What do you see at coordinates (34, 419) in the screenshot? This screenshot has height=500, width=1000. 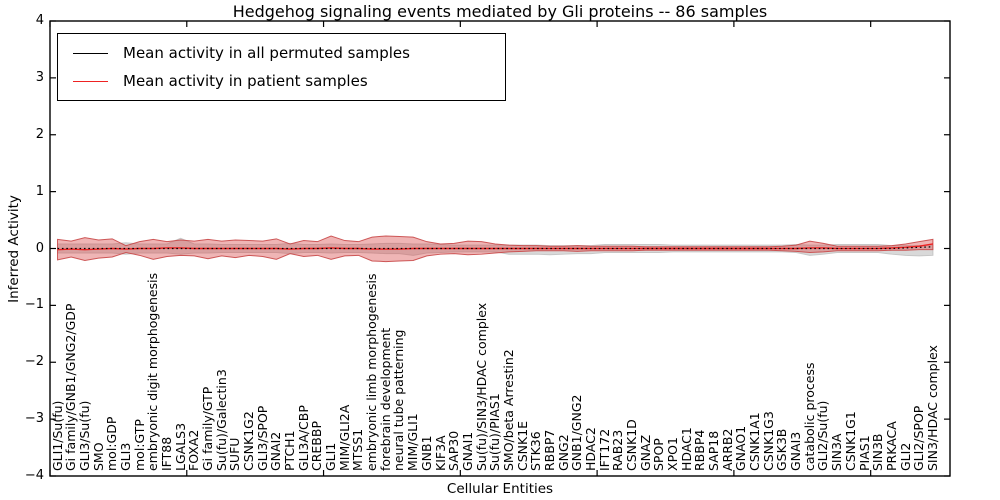 I see `y-tick-label: −3` at bounding box center [34, 419].